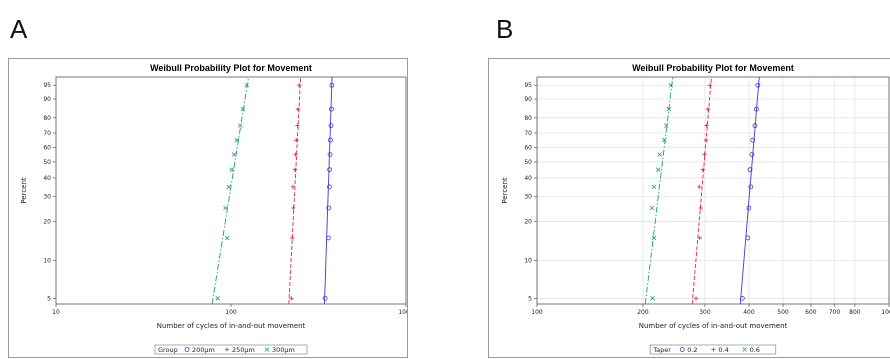 Image resolution: width=890 pixels, height=359 pixels. I want to click on x-tick-label: 10, so click(56, 312).